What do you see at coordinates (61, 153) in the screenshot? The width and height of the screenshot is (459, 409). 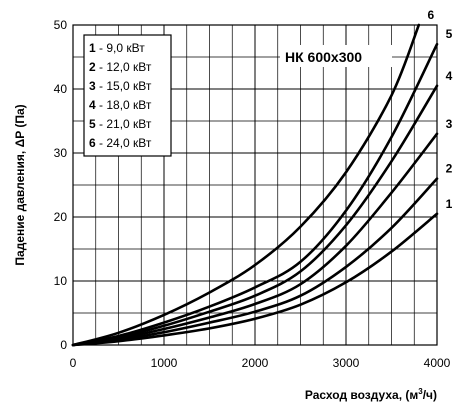 I see `y-tick-label: 30` at bounding box center [61, 153].